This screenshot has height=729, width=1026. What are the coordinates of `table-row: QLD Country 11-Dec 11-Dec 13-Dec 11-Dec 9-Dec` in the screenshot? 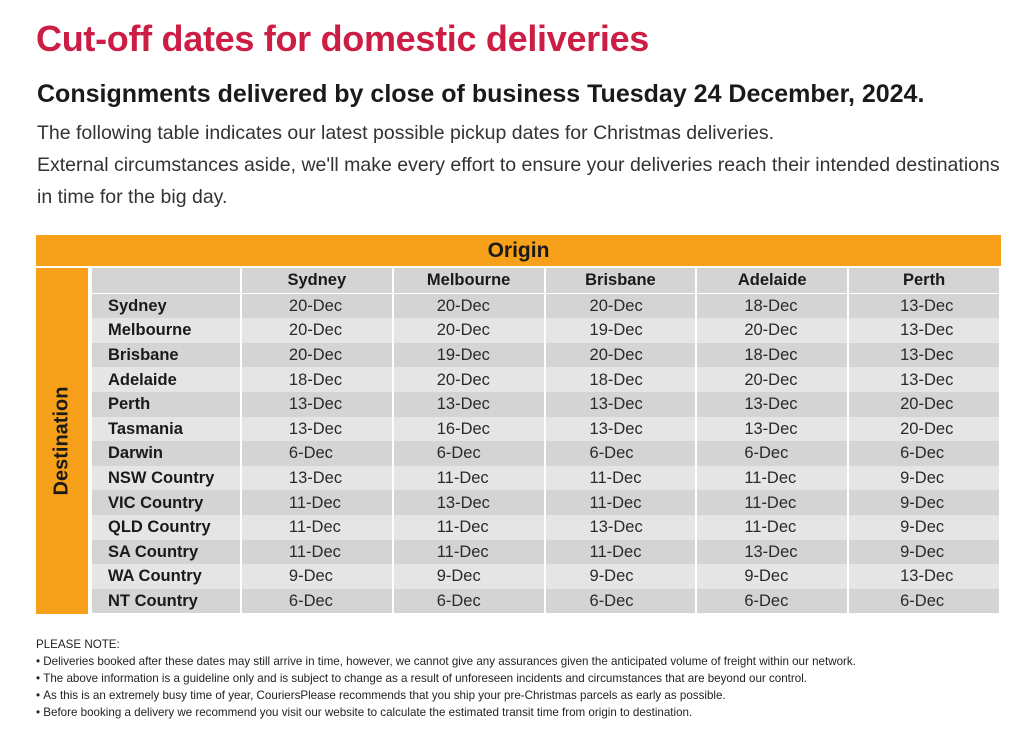 It's located at (545, 527).